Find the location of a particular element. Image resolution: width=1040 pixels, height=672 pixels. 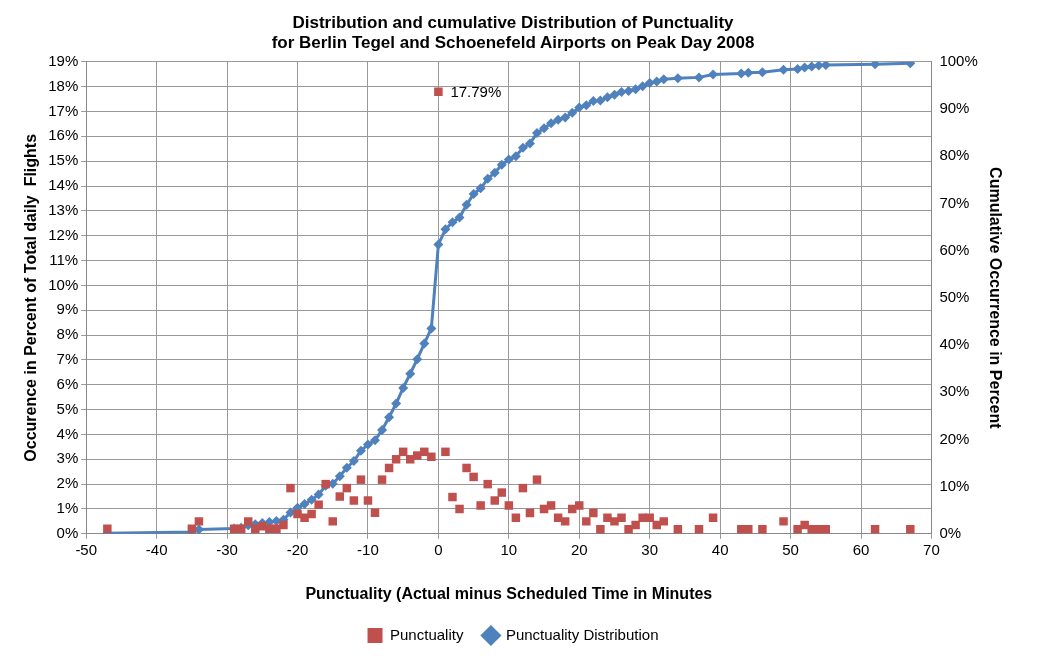

x-tick-label: -10 is located at coordinates (368, 549).